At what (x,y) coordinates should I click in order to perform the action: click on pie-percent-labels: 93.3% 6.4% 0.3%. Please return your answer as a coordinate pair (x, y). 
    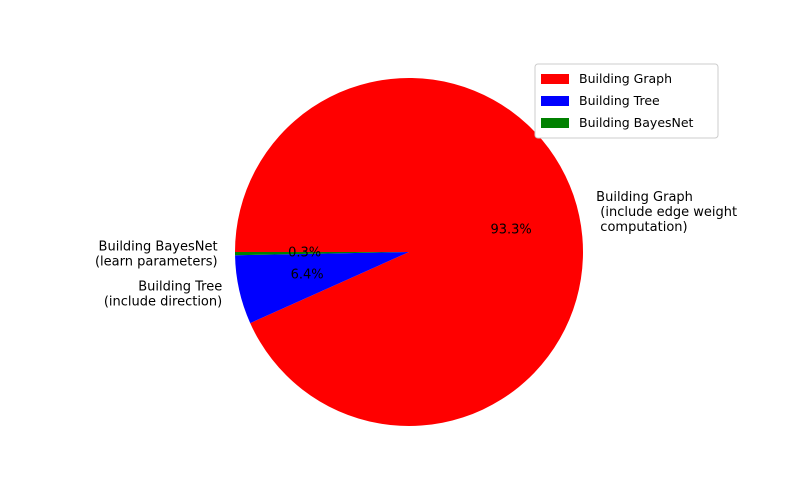
    Looking at the image, I should click on (410, 253).